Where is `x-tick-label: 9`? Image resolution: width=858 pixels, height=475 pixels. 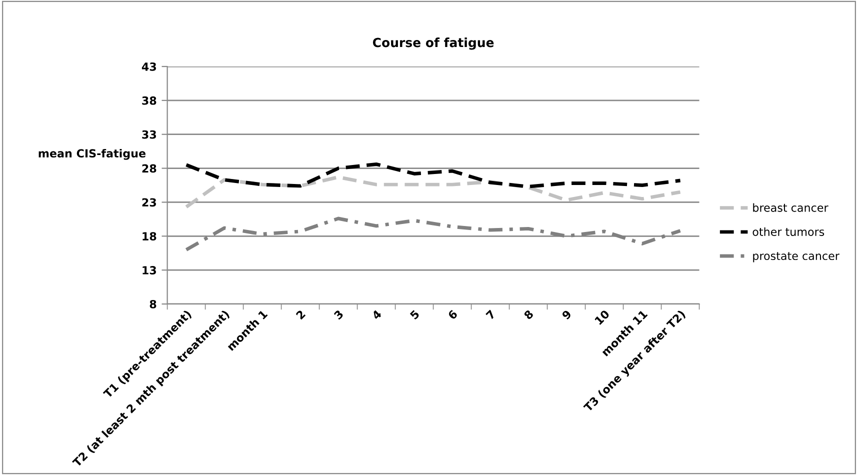
x-tick-label: 9 is located at coordinates (566, 315).